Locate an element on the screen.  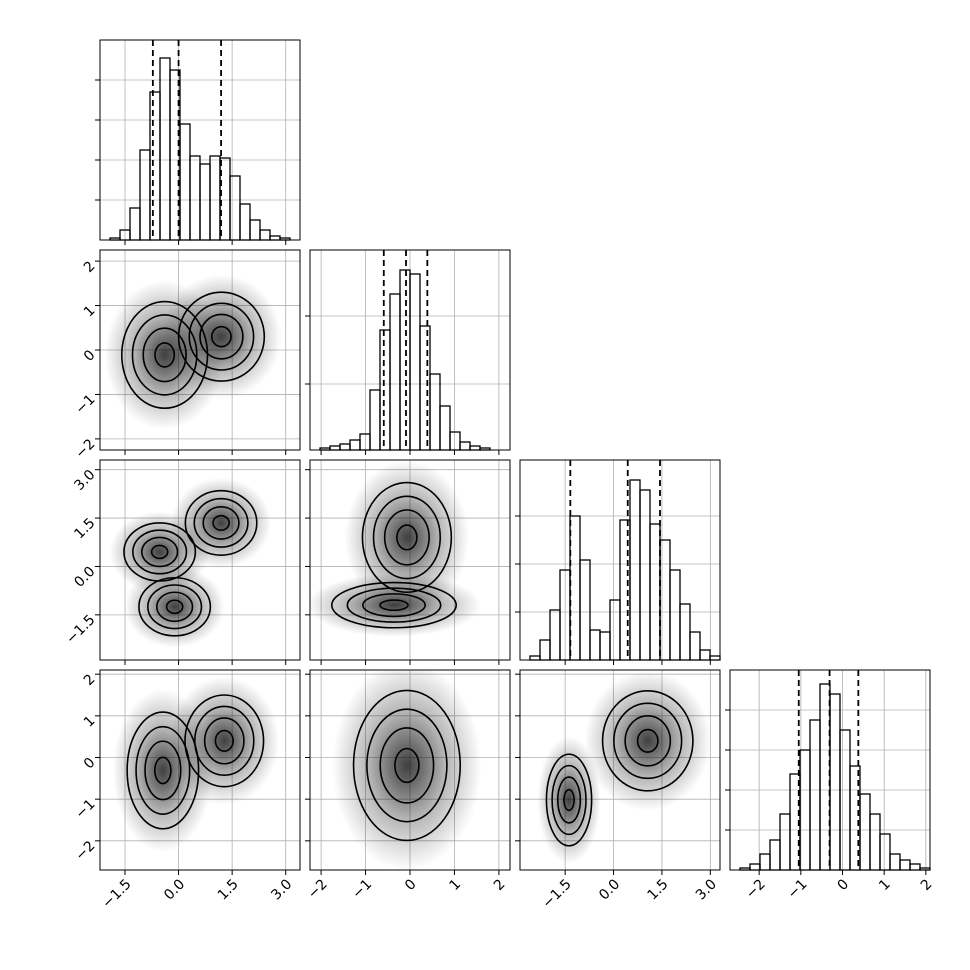
x-tick-label: 1.5 is located at coordinates (228, 889).